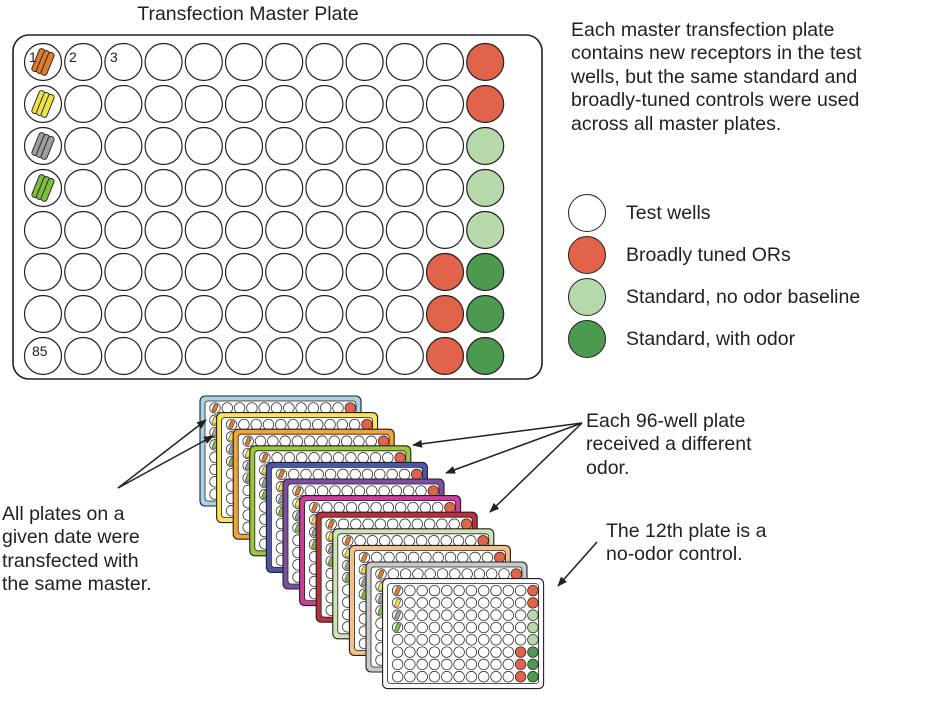  I want to click on well-number-2: 2, so click(73, 57).